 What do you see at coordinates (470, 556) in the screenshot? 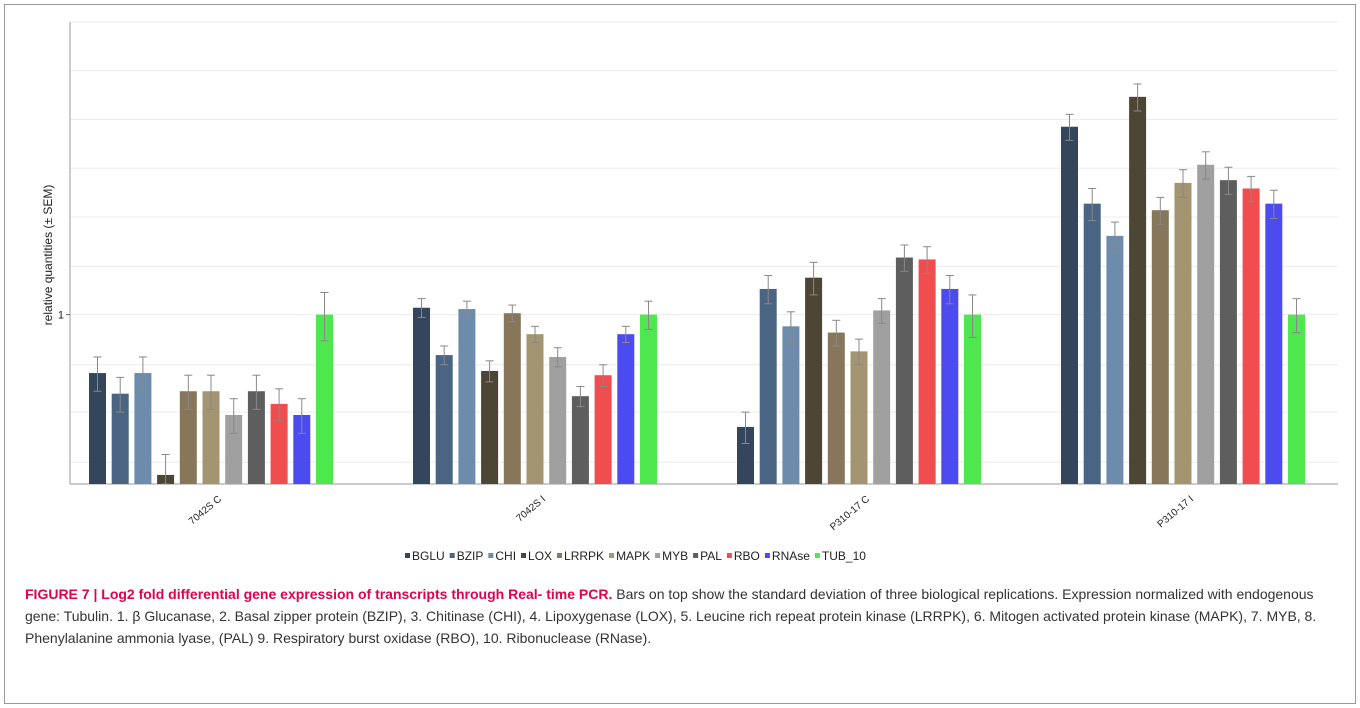
I see `legend-label: BZIP` at bounding box center [470, 556].